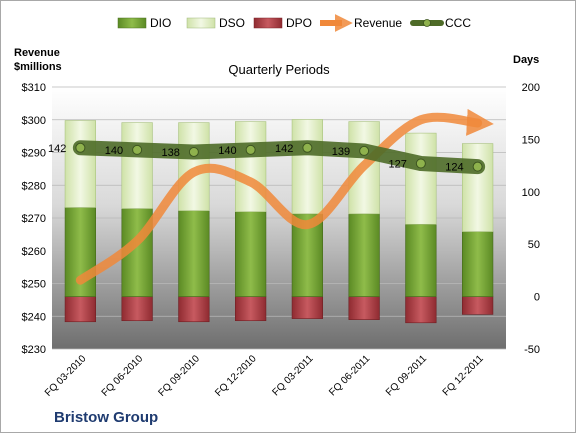 The height and width of the screenshot is (433, 576). What do you see at coordinates (440, 23) in the screenshot?
I see `legend-item-ccc: CCC` at bounding box center [440, 23].